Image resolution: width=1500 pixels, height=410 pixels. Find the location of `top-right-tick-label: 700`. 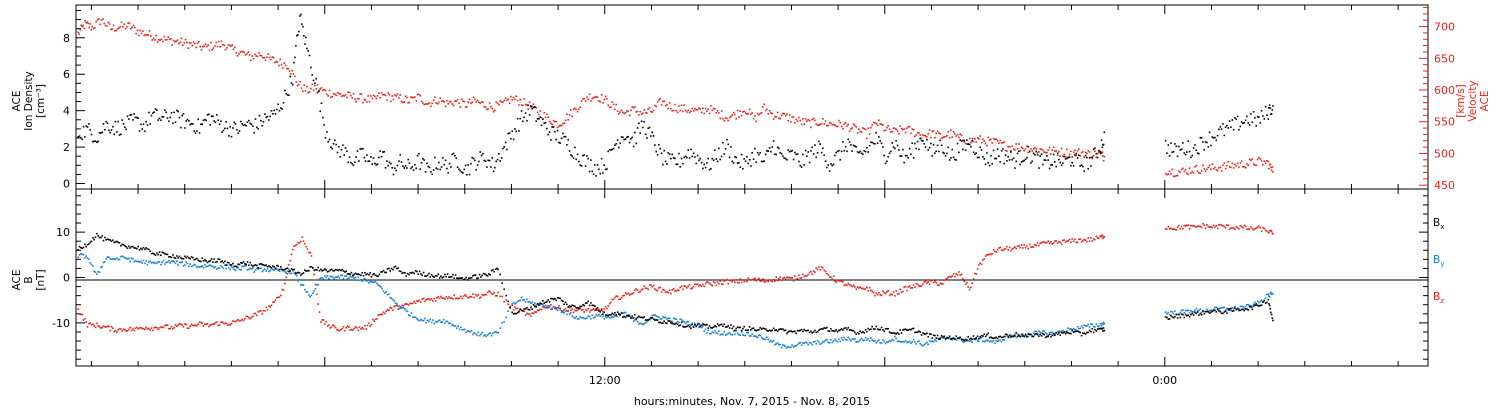

top-right-tick-label: 700 is located at coordinates (1444, 27).